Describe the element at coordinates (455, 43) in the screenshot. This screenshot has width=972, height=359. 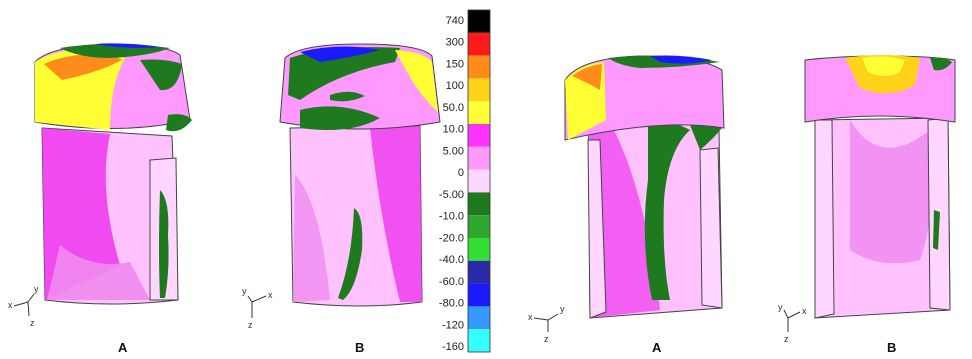
I see `legend-tick-label: 300` at that location.